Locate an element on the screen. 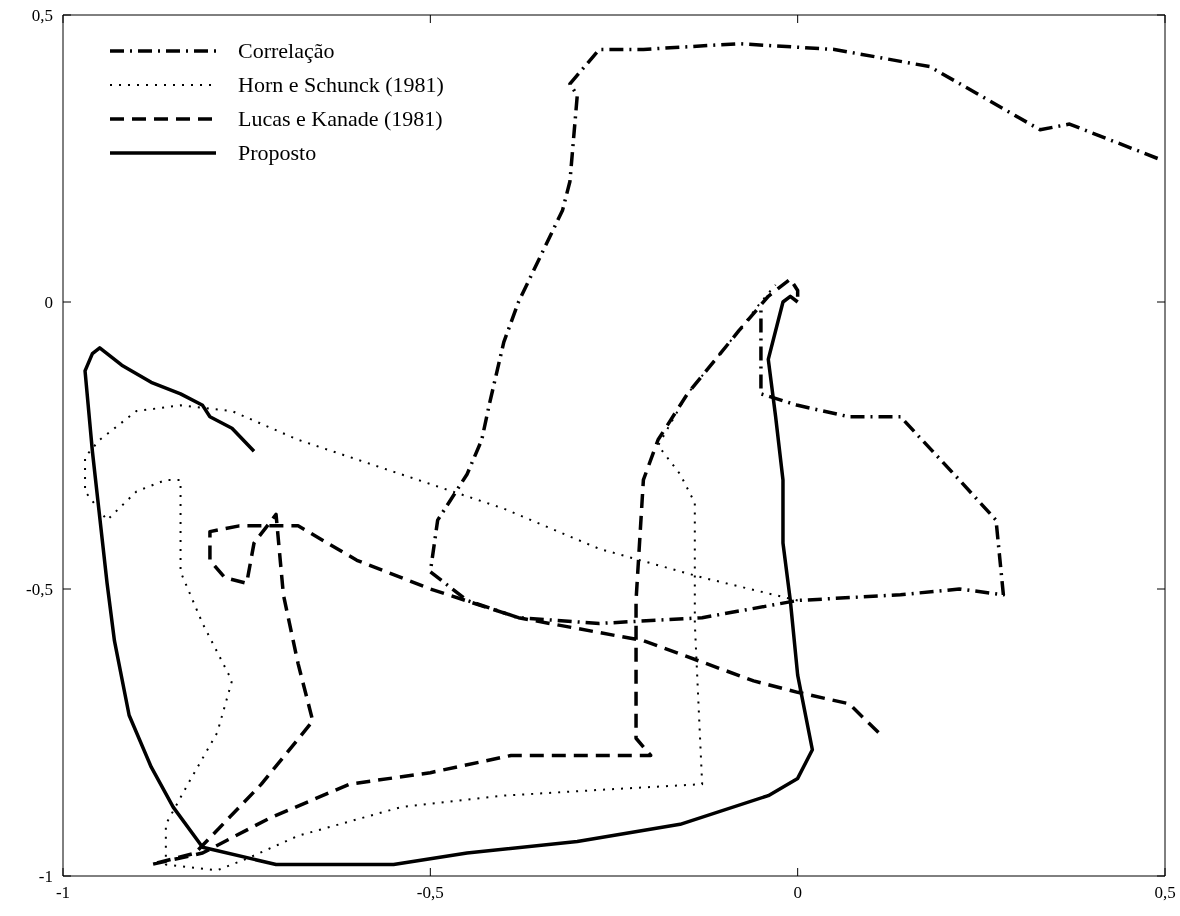  x-tick-label: -1 is located at coordinates (63, 893).